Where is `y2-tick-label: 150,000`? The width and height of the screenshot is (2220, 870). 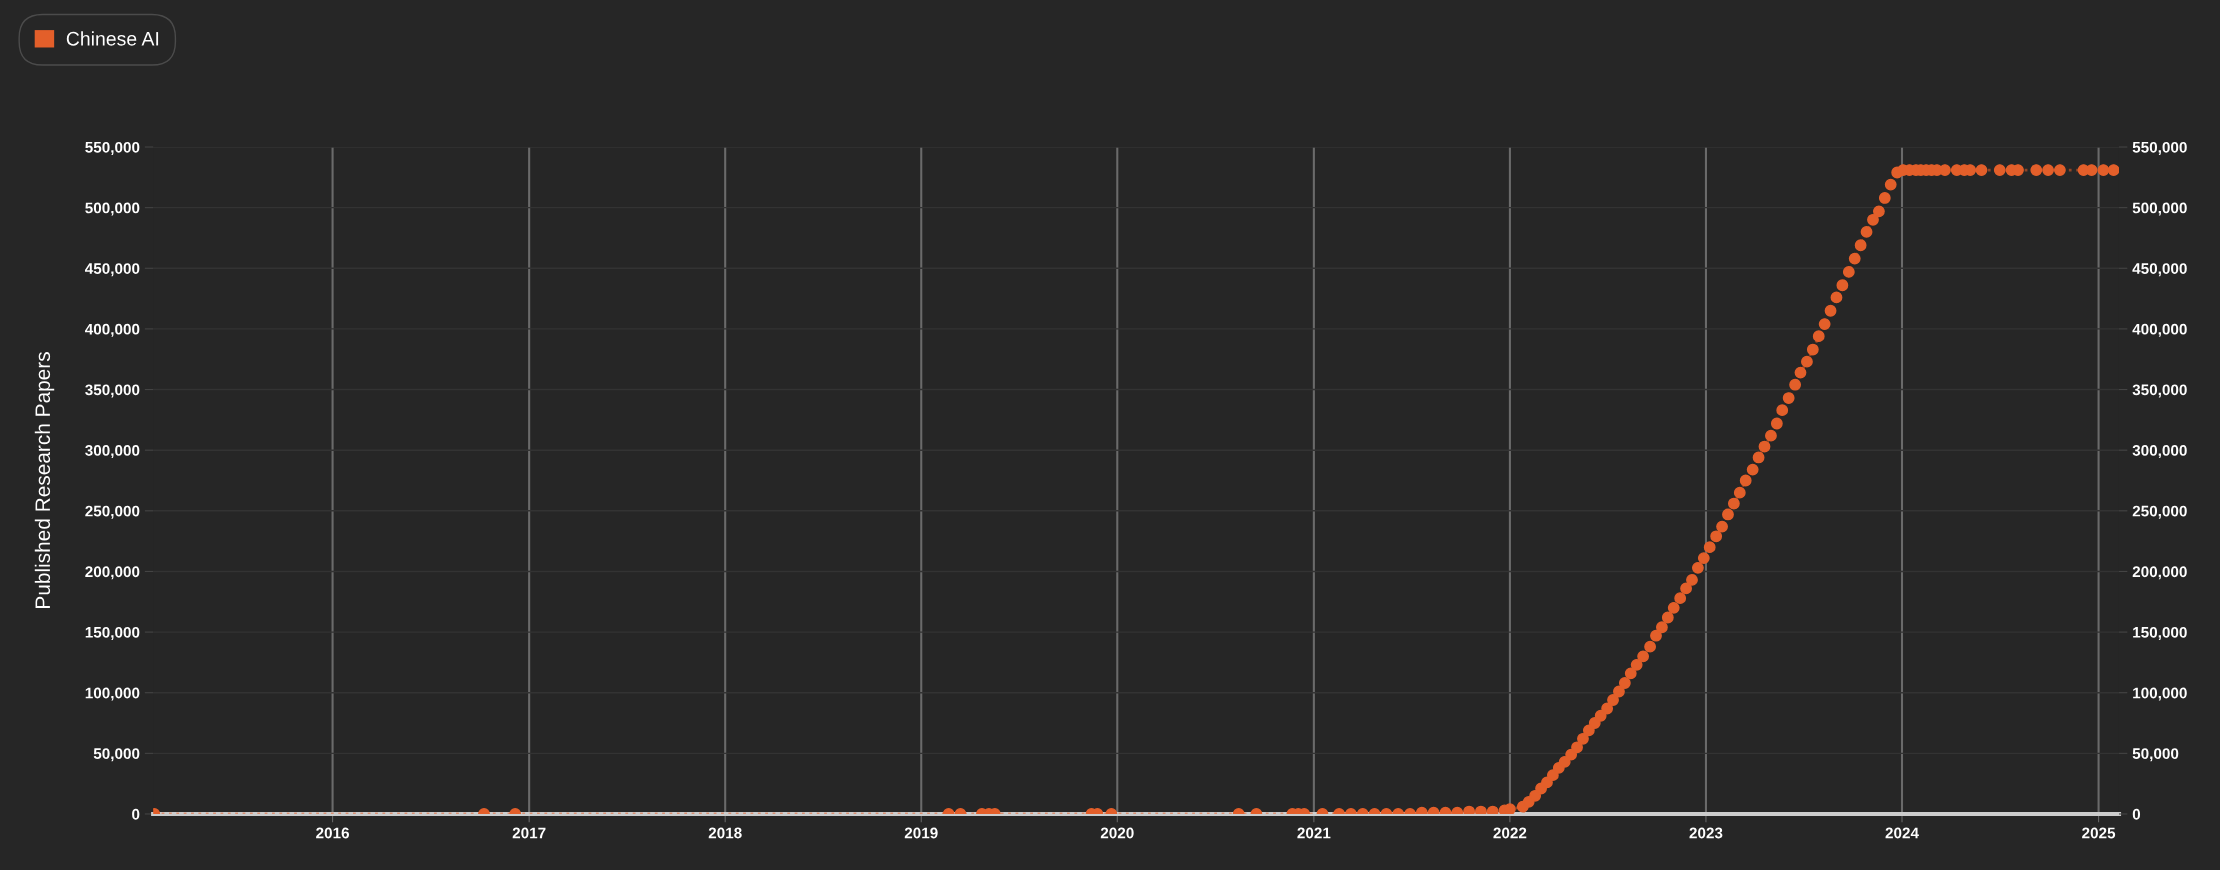
y2-tick-label: 150,000 is located at coordinates (2160, 633).